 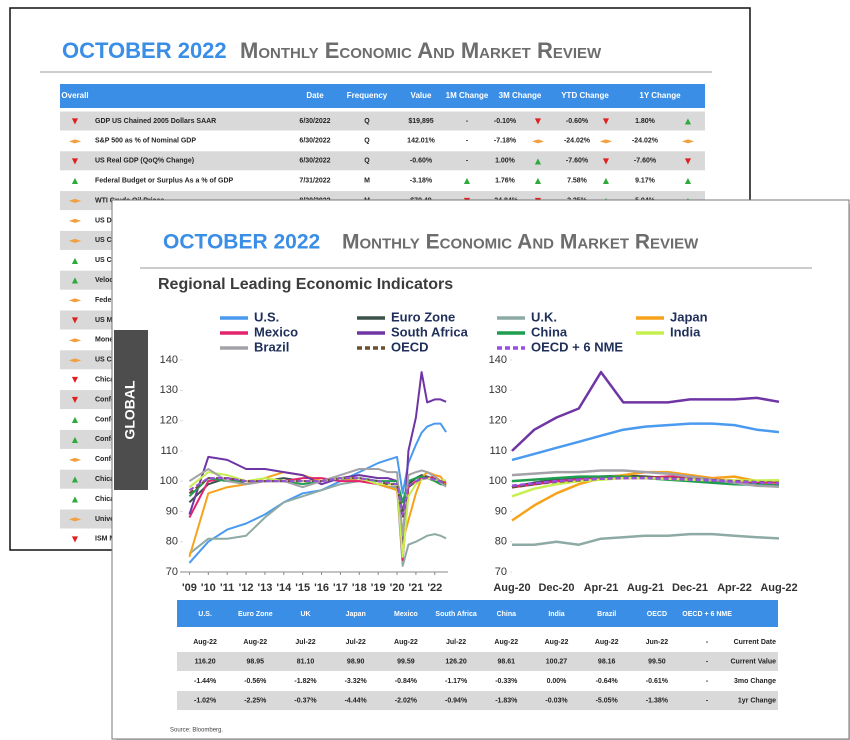 What do you see at coordinates (208, 588) in the screenshot?
I see `x-tick-label: '10` at bounding box center [208, 588].